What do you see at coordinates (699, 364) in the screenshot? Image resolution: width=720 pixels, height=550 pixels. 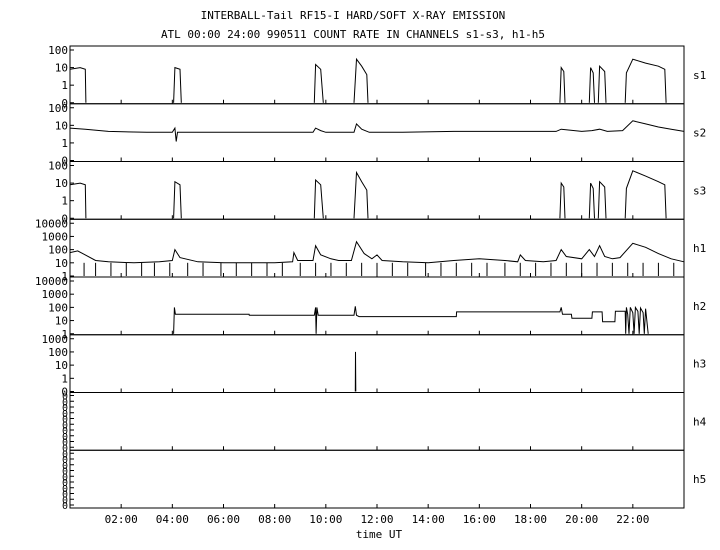 I see `channel-label-h3: h3` at bounding box center [699, 364].